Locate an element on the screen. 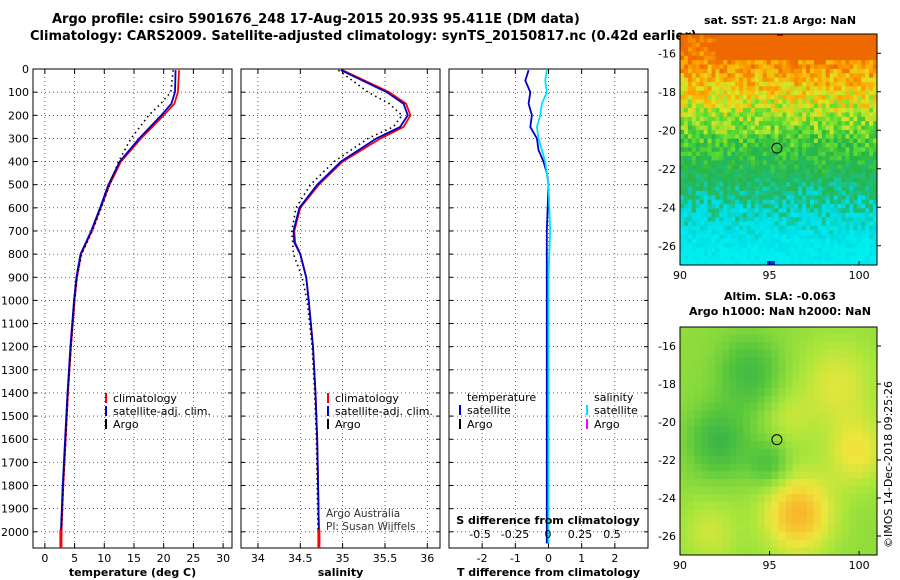  y-tick-label: -26 is located at coordinates (667, 536).